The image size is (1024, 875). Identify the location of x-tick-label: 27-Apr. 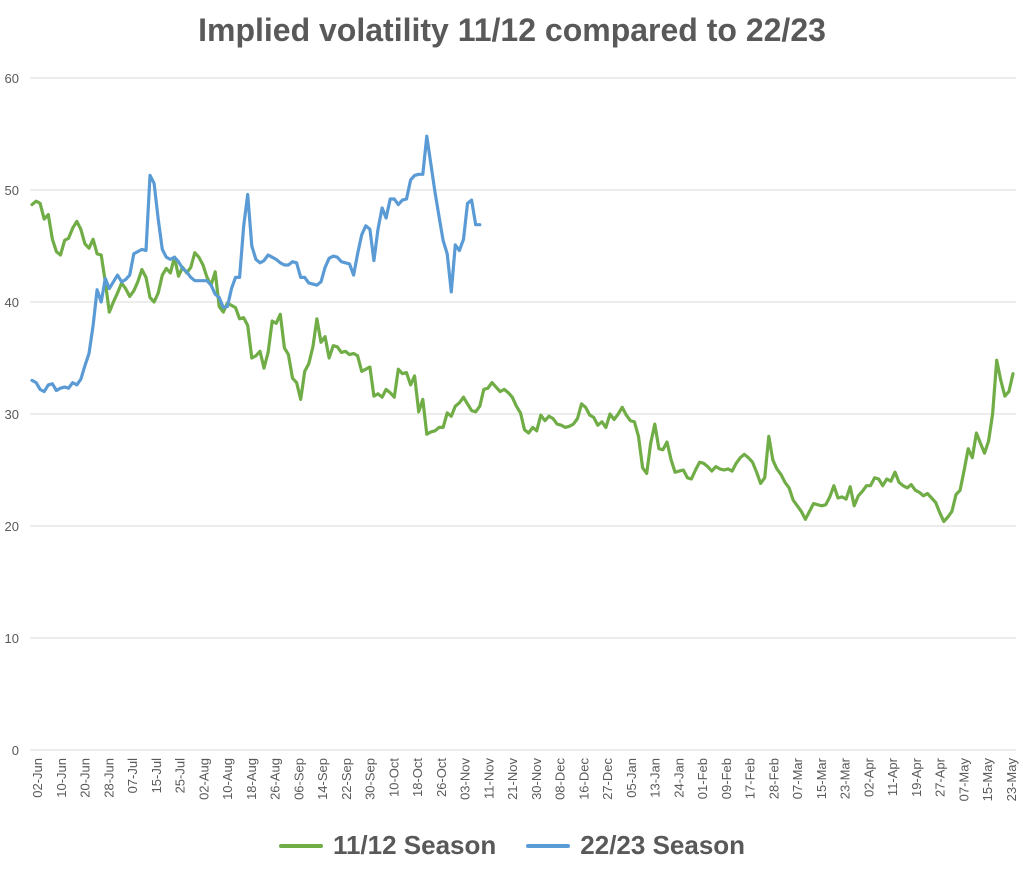
(940, 777).